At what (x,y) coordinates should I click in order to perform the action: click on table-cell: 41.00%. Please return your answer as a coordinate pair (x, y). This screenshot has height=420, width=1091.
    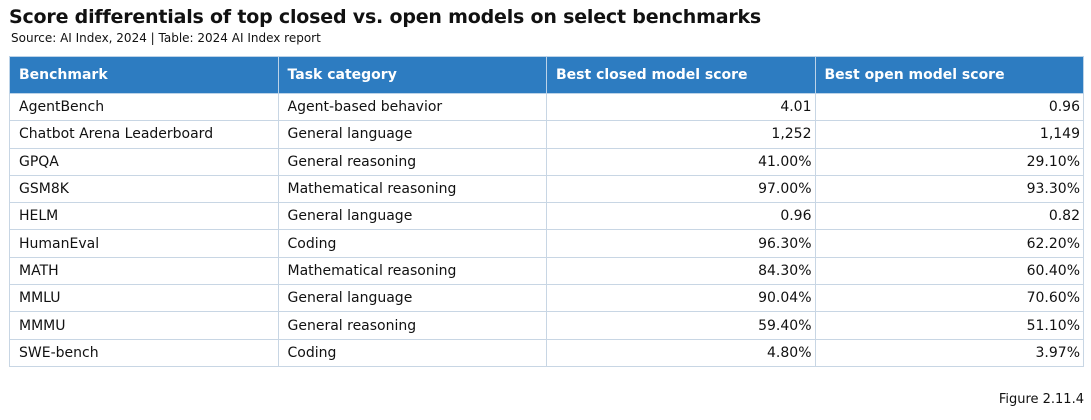
    Looking at the image, I should click on (681, 161).